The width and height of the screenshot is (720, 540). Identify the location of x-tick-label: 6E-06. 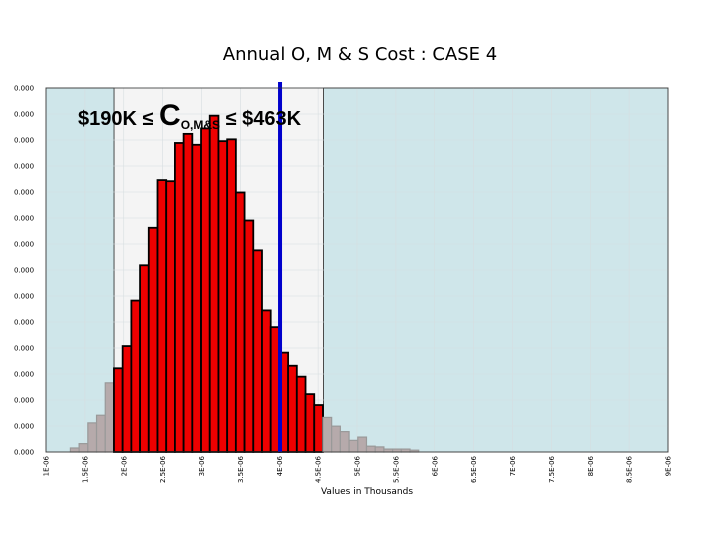
(435, 465).